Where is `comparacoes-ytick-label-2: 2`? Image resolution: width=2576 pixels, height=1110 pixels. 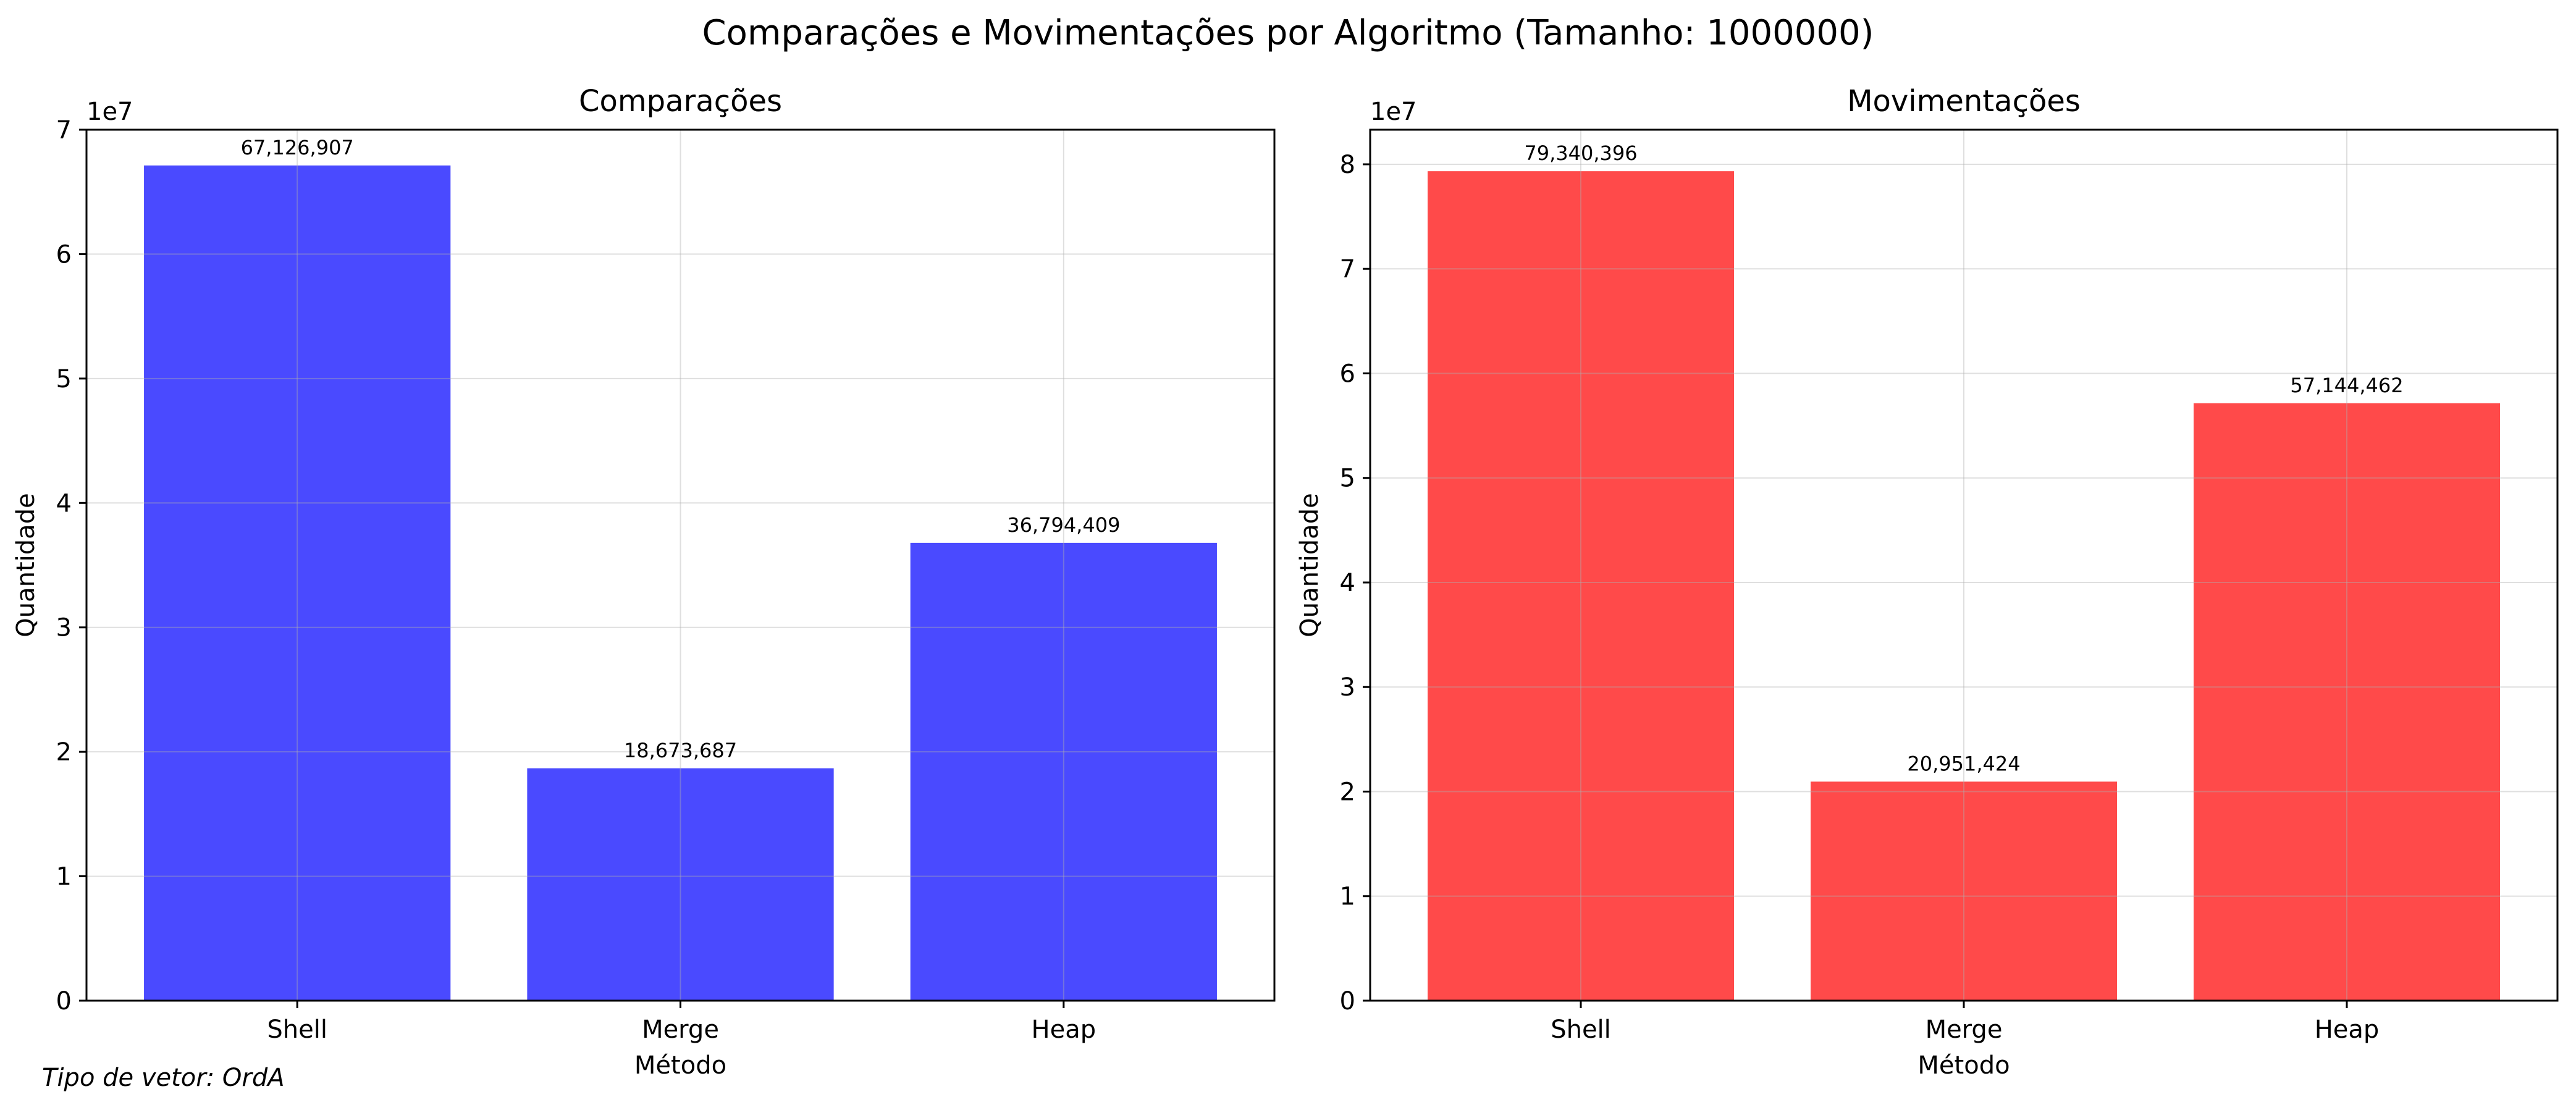 comparacoes-ytick-label-2: 2 is located at coordinates (64, 752).